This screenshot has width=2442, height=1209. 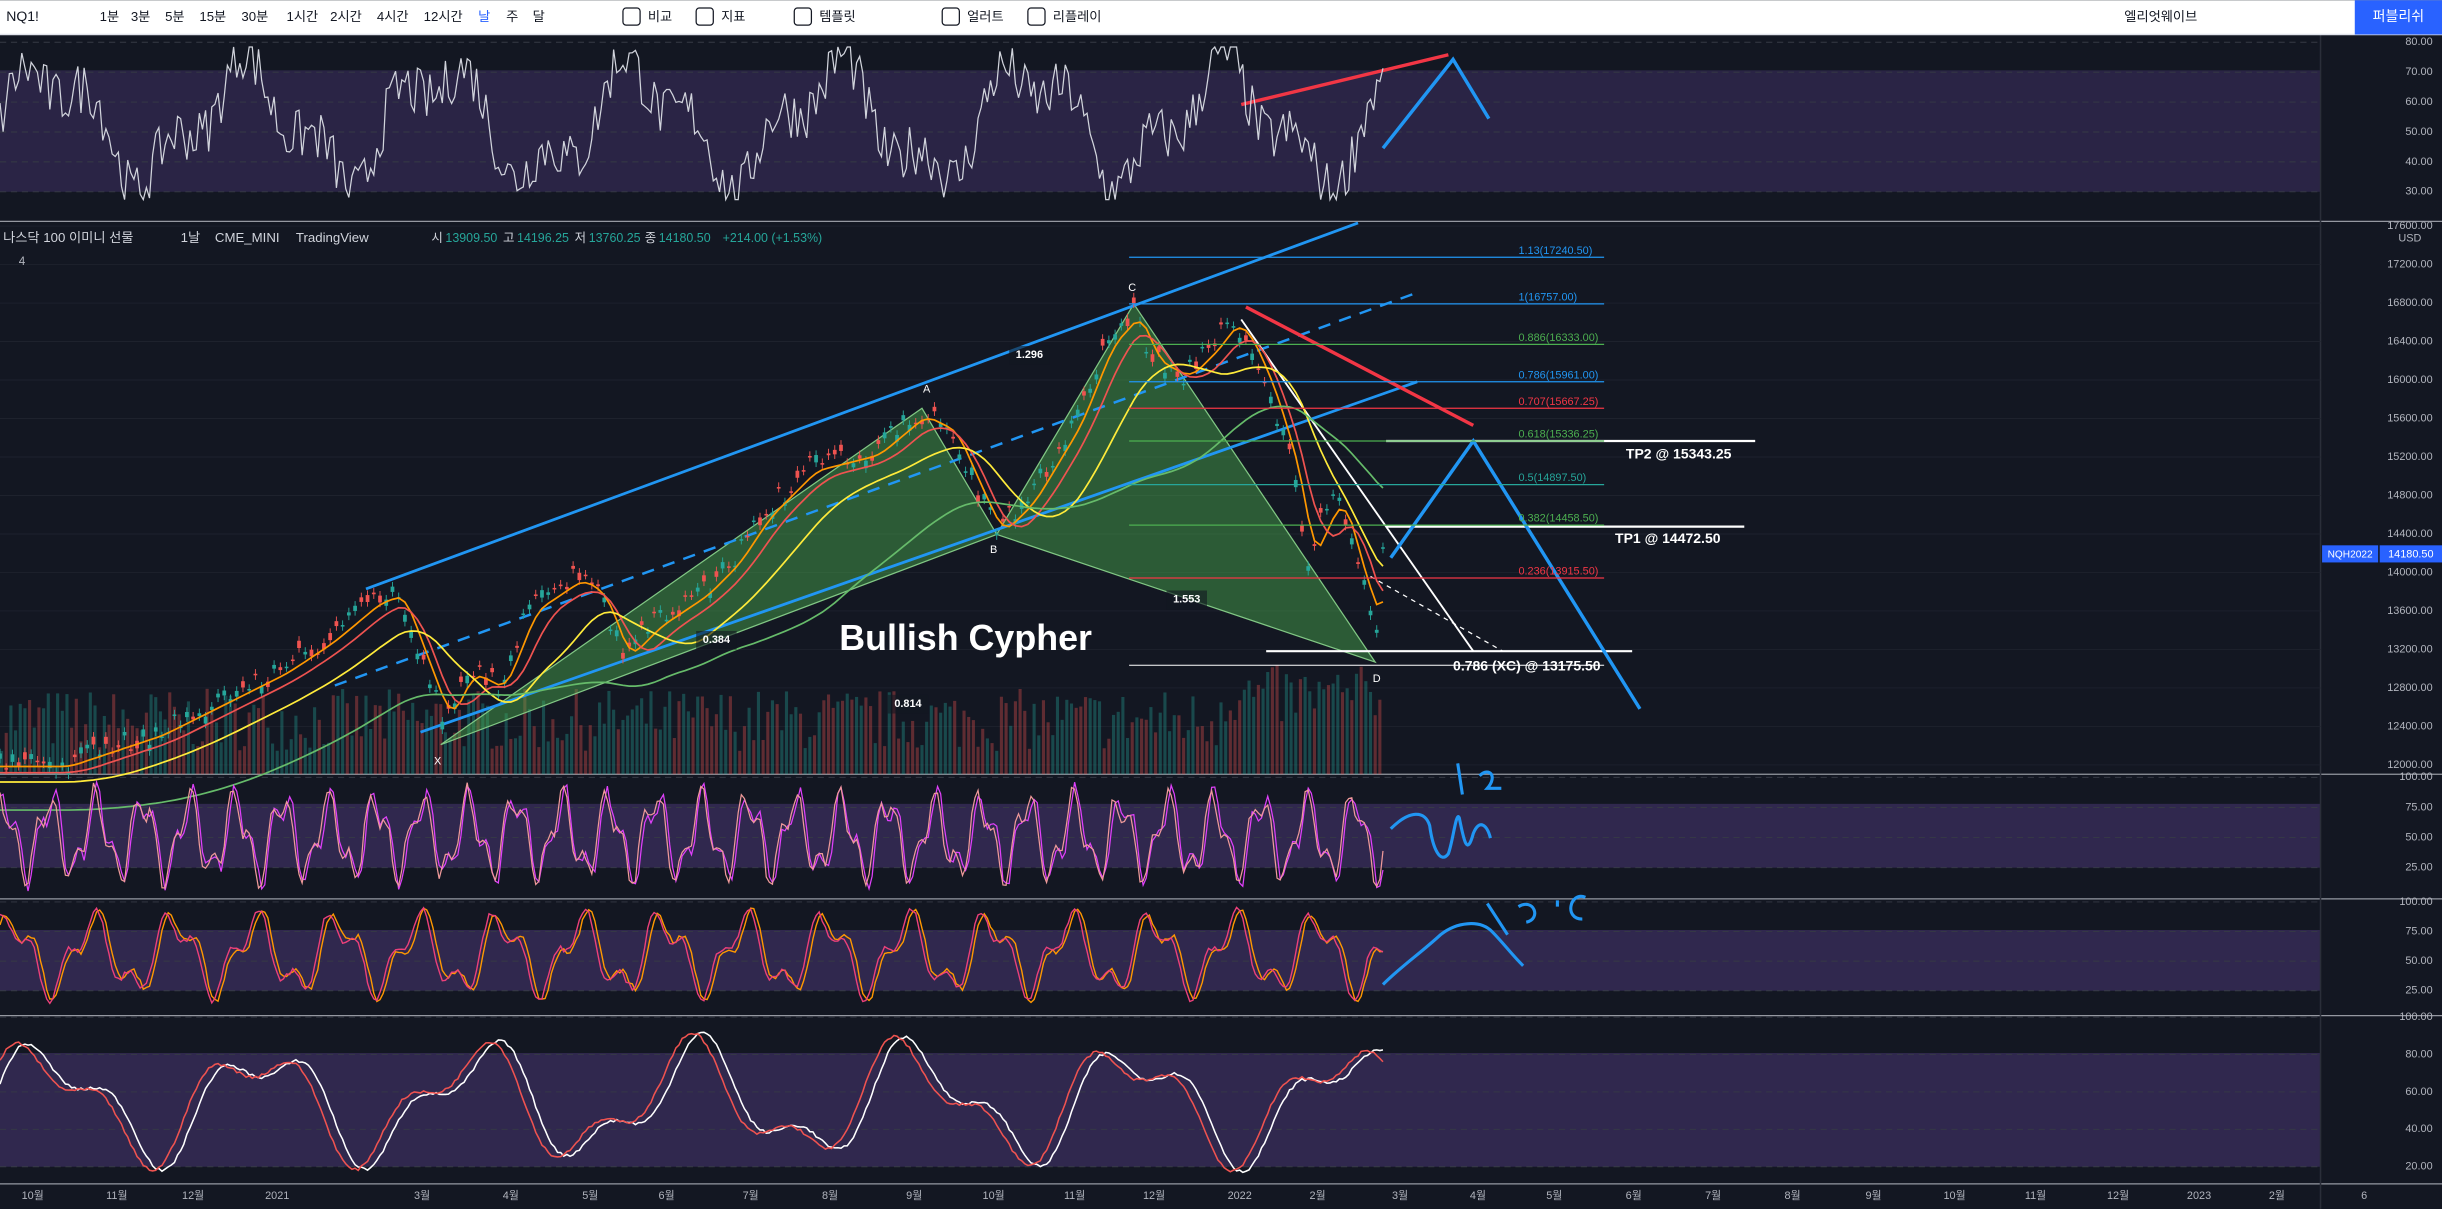 I want to click on interval-button: 5분, so click(x=175, y=16).